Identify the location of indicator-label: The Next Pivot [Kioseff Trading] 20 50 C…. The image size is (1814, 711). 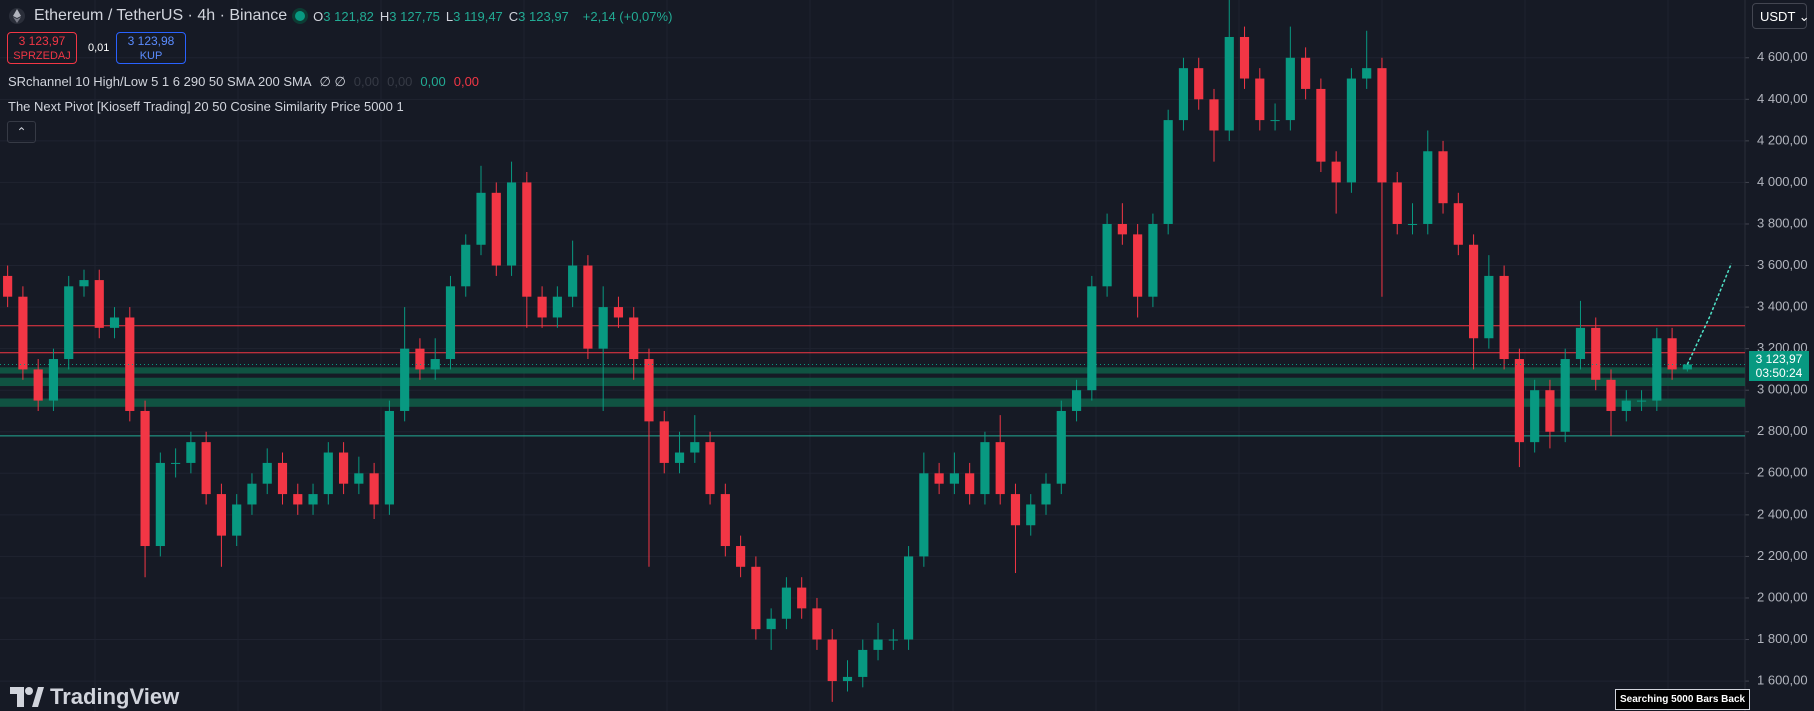
(206, 106).